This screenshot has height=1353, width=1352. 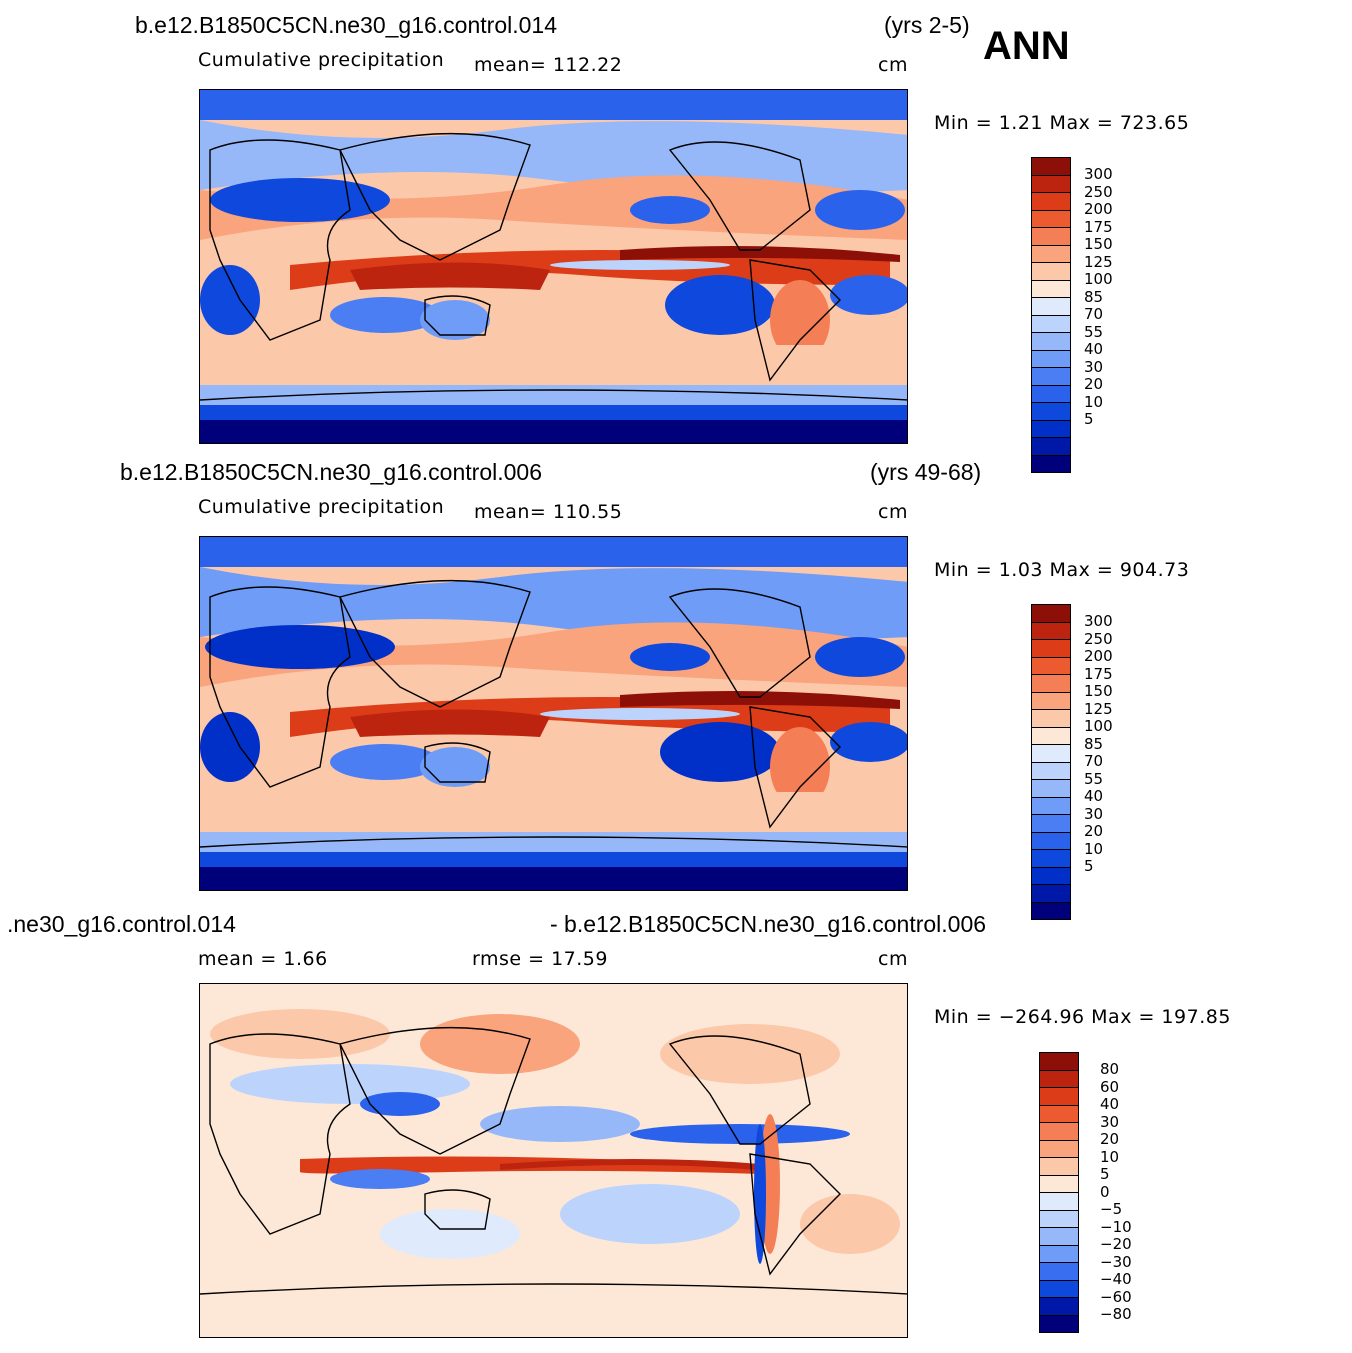 I want to click on panel2-units: cm, so click(x=893, y=512).